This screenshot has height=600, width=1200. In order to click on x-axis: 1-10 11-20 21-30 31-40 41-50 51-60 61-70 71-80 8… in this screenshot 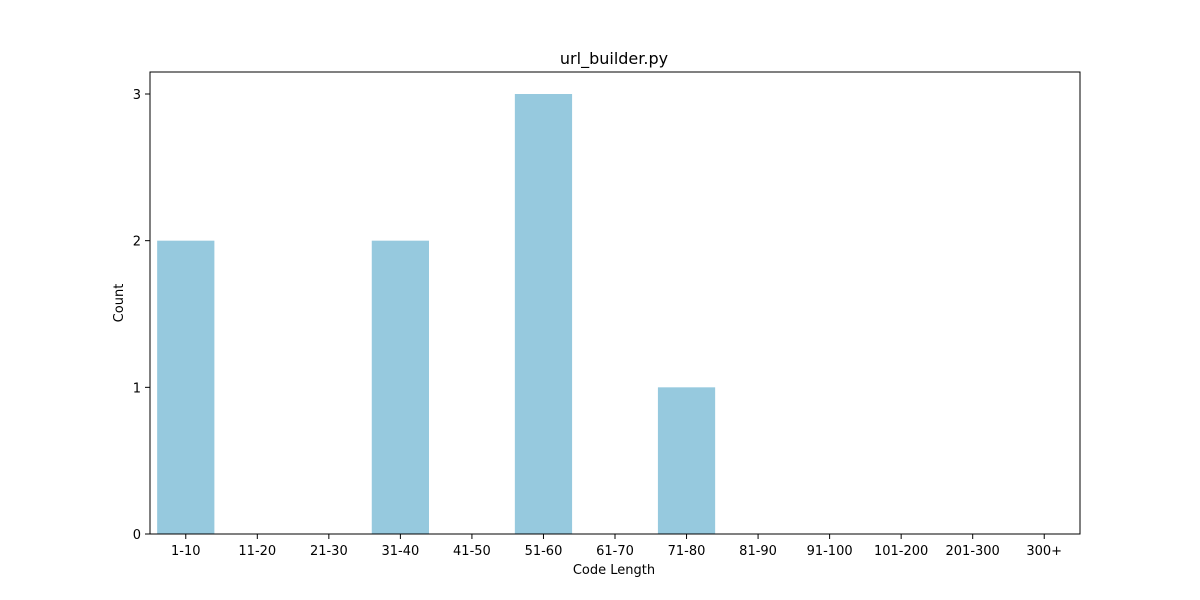, I will do `click(616, 546)`.